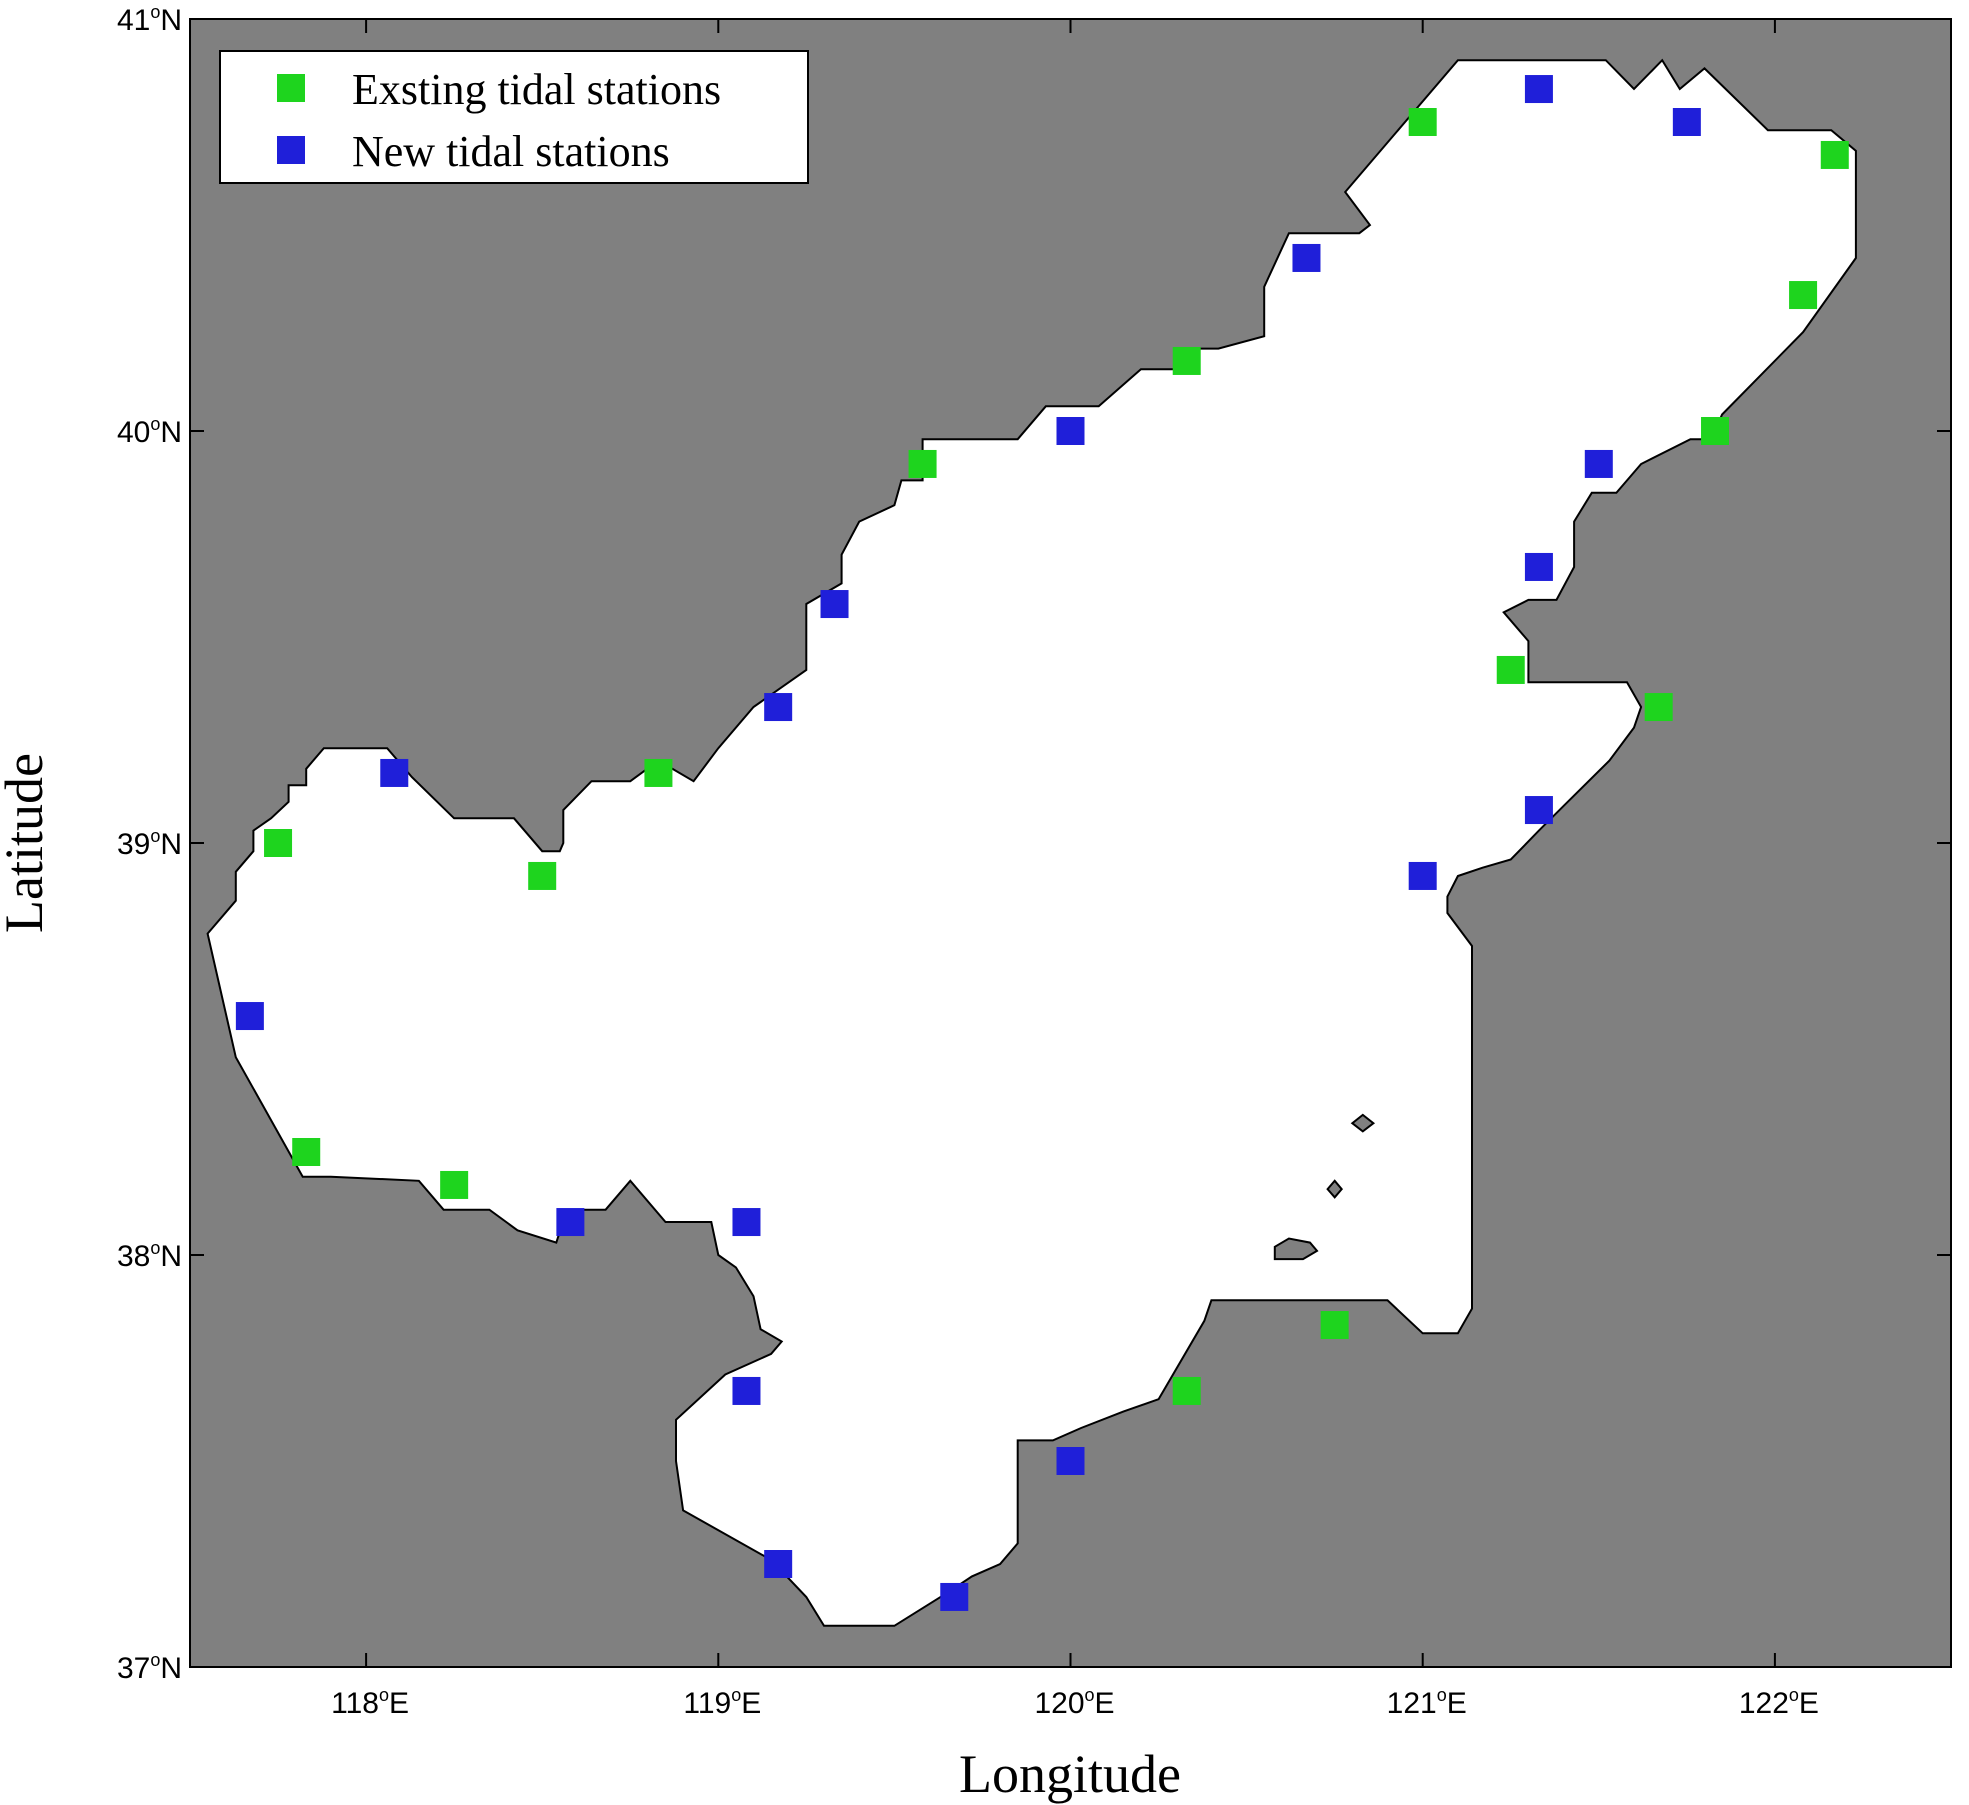  What do you see at coordinates (722, 1702) in the screenshot?
I see `x-tick-label-119: 119oE` at bounding box center [722, 1702].